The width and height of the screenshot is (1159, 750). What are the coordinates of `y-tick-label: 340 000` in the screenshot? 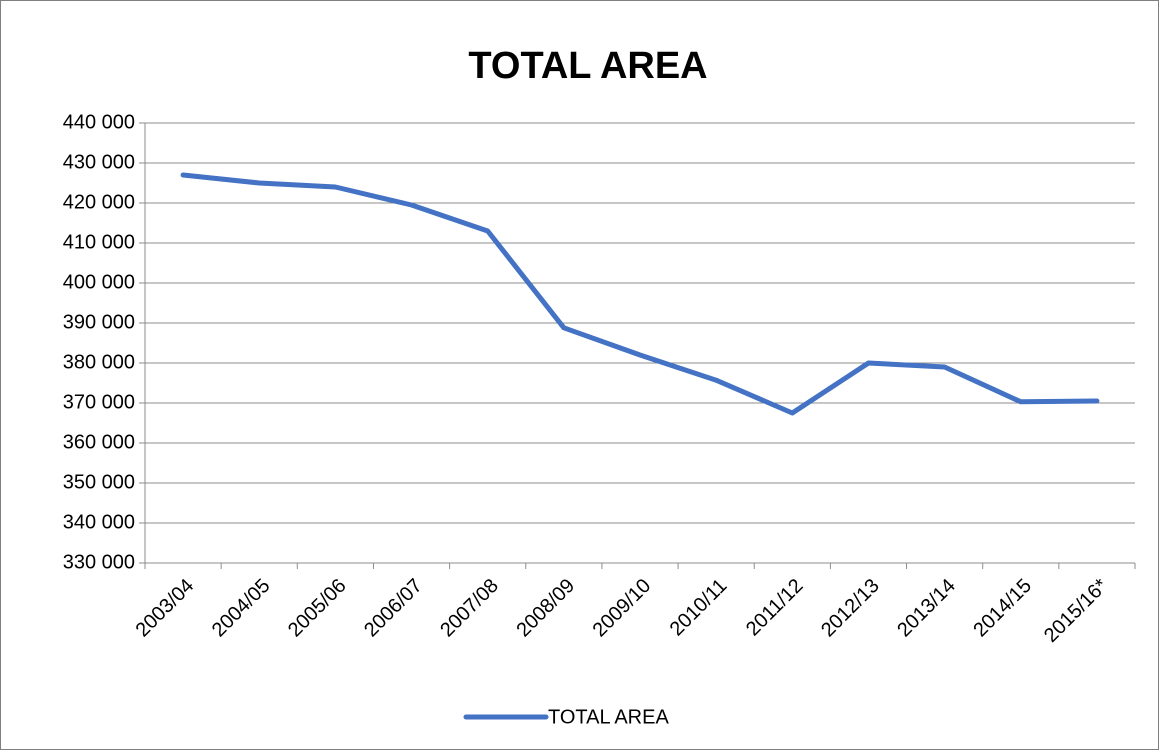 It's located at (99, 522).